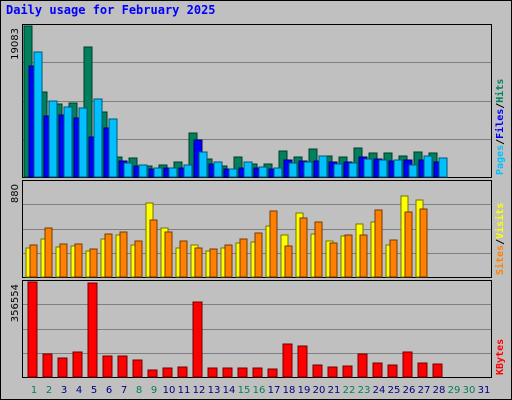  I want to click on x-tick-label-4: 4, so click(79, 390).